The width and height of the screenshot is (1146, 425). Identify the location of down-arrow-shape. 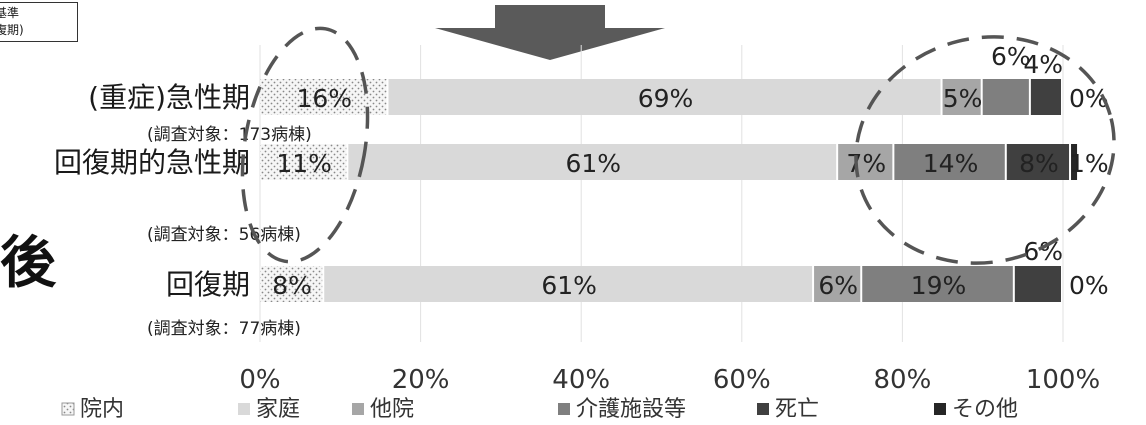
(550, 32).